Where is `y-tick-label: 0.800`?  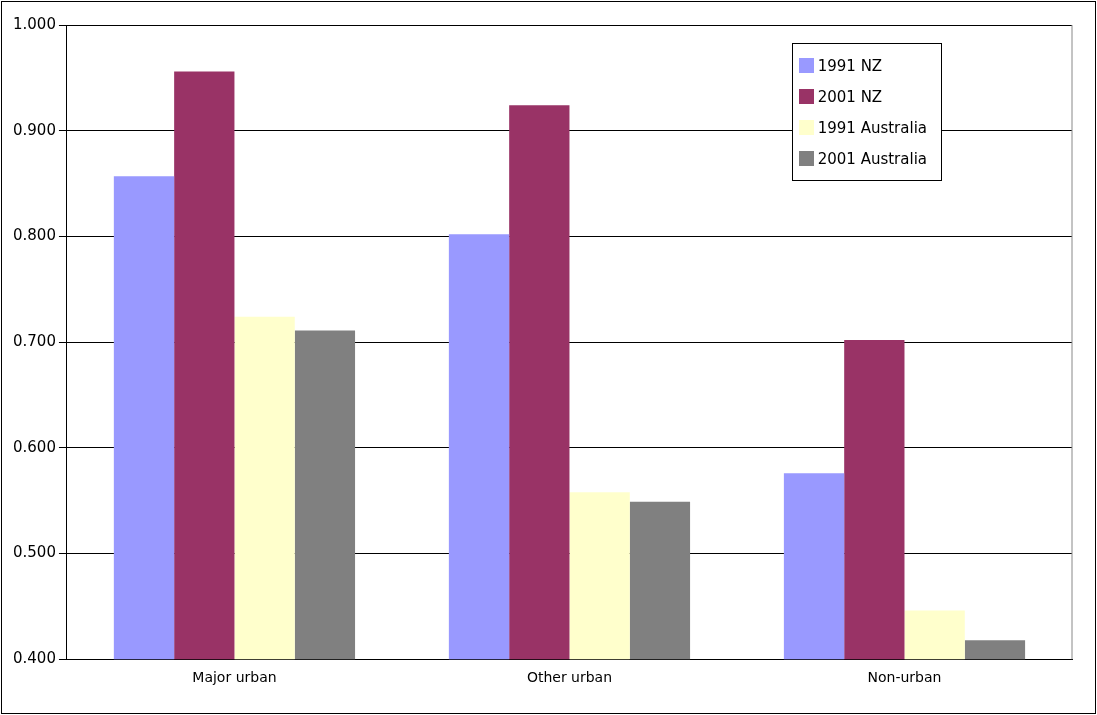
y-tick-label: 0.800 is located at coordinates (34, 235).